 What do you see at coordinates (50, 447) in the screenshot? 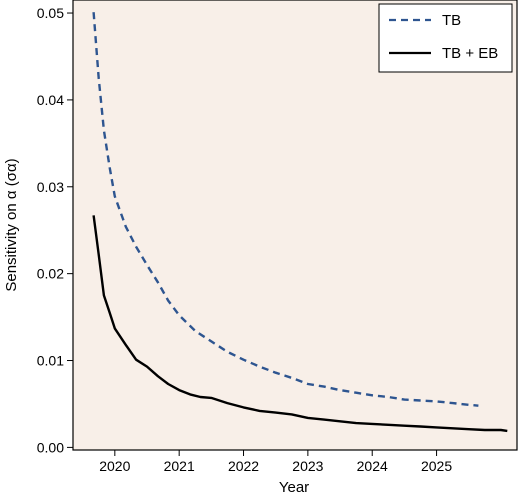
I see `y-tick-label: 0.00` at bounding box center [50, 447].